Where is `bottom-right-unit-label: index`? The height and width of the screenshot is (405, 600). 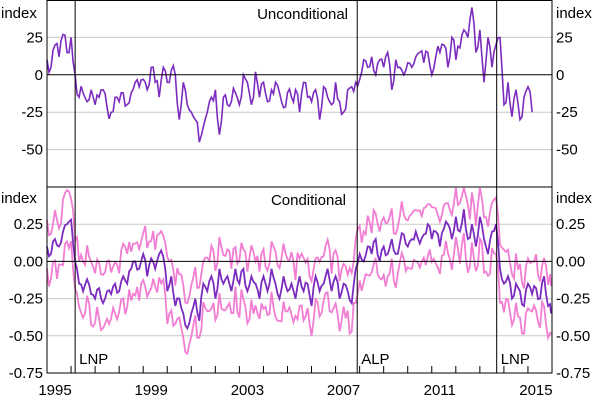
bottom-right-unit-label: index is located at coordinates (574, 198).